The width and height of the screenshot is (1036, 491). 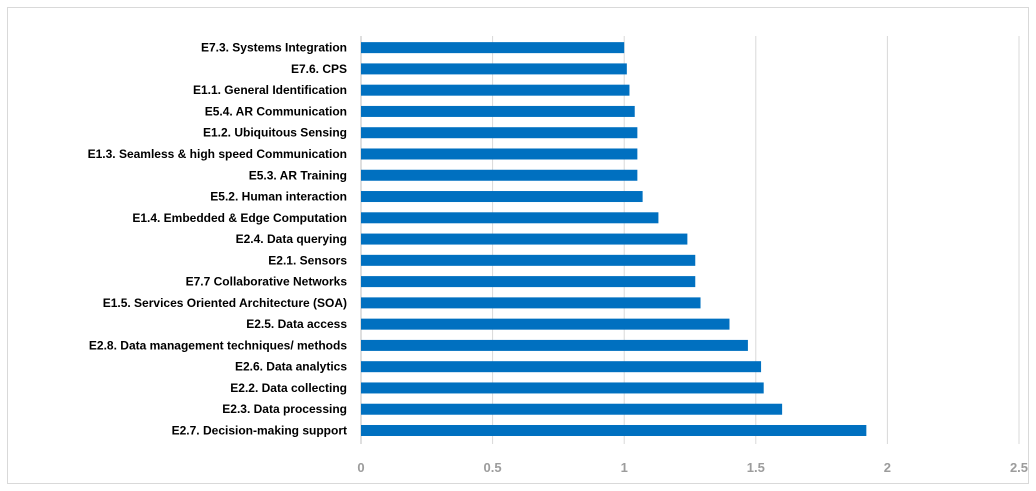 I want to click on category-label: E1.2. Ubiquitous Sensing, so click(x=275, y=133).